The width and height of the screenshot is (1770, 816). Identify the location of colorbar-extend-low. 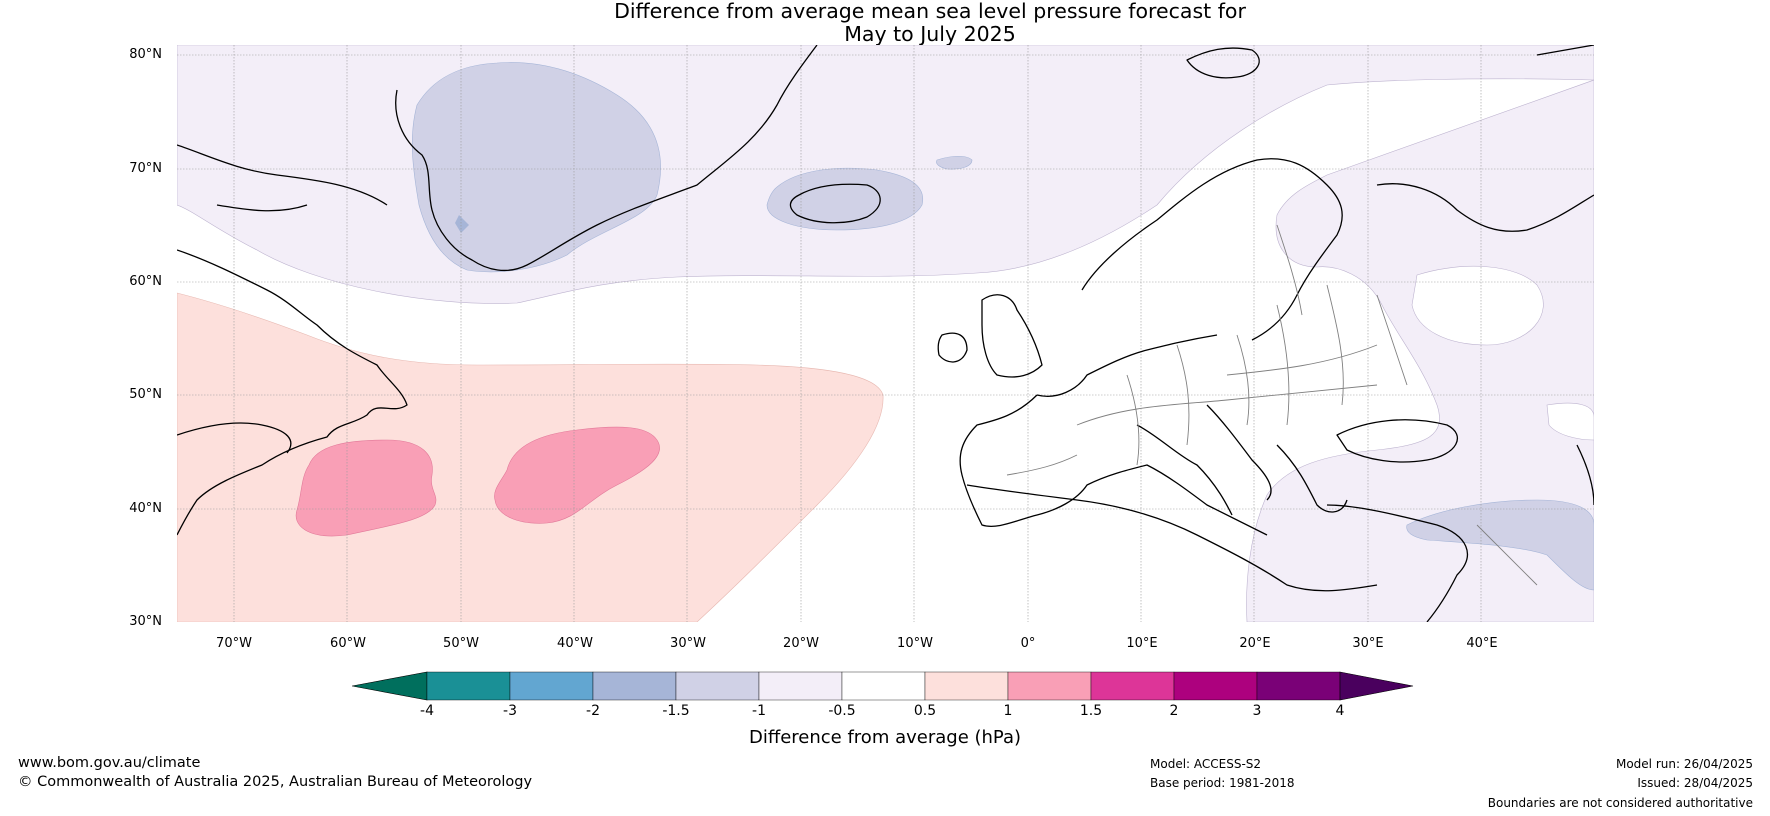
(389, 686).